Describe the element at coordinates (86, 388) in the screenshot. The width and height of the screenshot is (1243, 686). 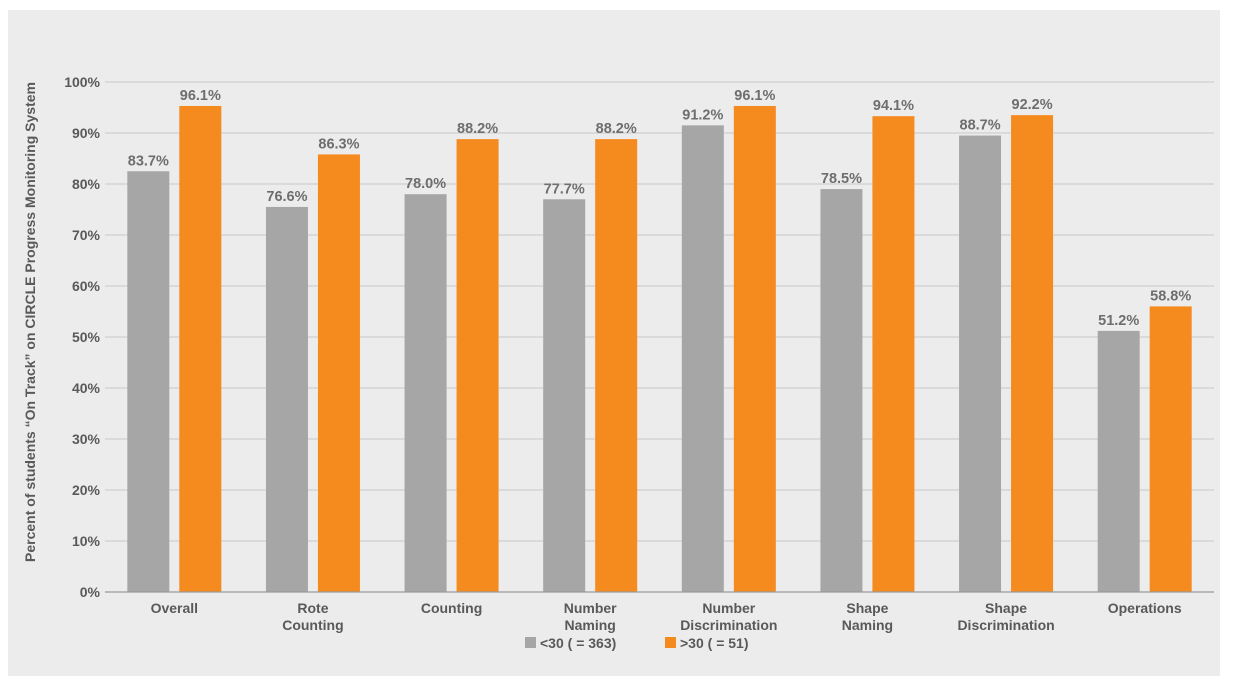
I see `y-tick-label: 40%` at that location.